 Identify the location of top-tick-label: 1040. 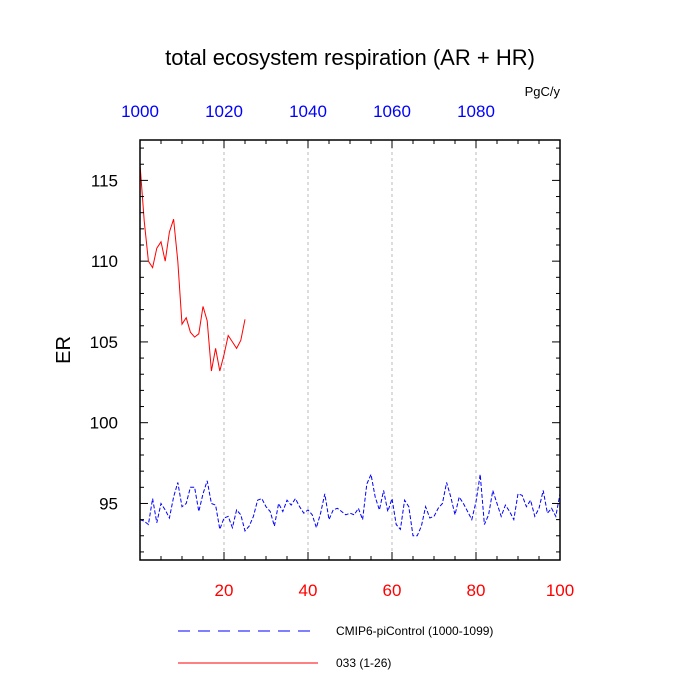
(308, 111).